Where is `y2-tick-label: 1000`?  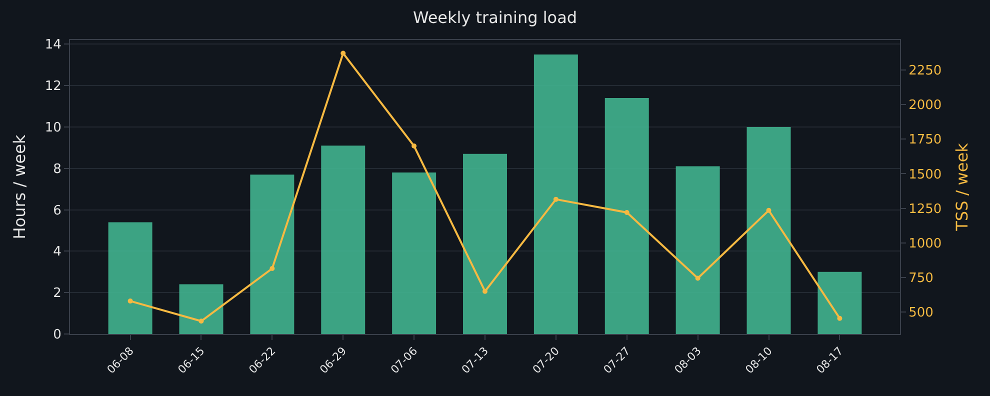
y2-tick-label: 1000 is located at coordinates (925, 244).